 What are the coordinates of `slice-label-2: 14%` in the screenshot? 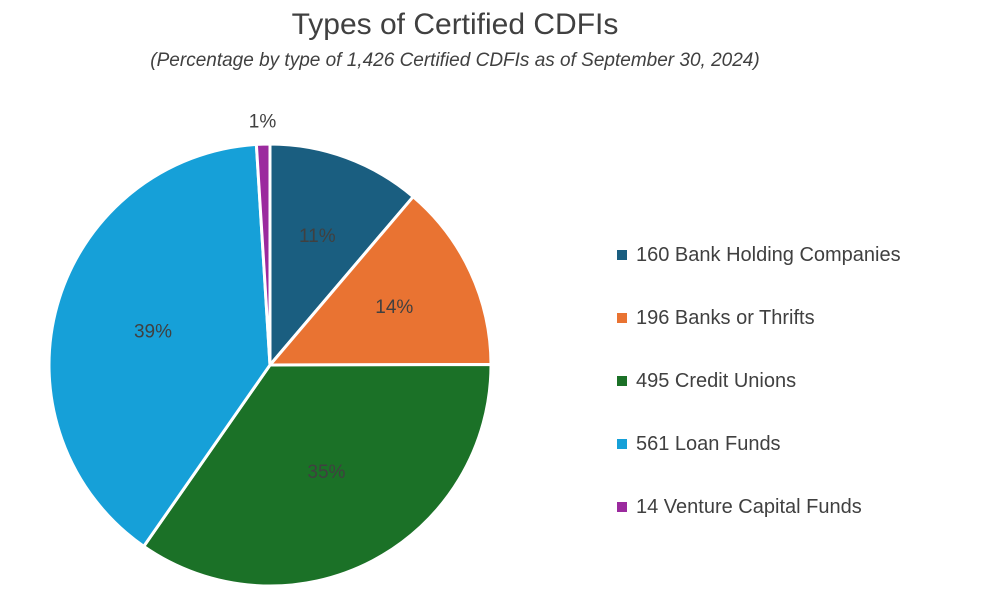 It's located at (394, 307).